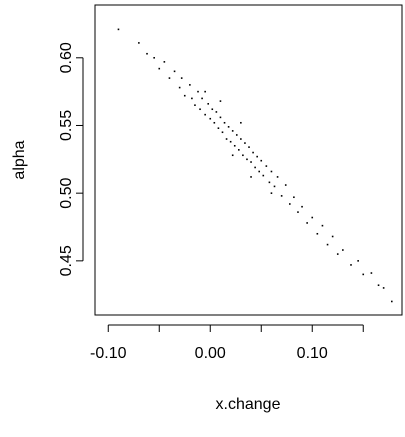  Describe the element at coordinates (19, 159) in the screenshot. I see `y-axis-label: alpha` at that location.